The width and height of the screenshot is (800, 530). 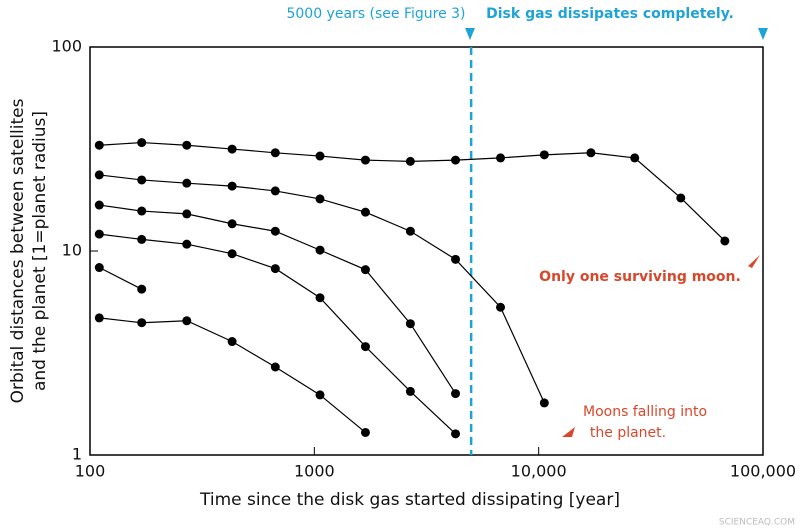 What do you see at coordinates (763, 471) in the screenshot?
I see `x-tick-label: 100,000` at bounding box center [763, 471].